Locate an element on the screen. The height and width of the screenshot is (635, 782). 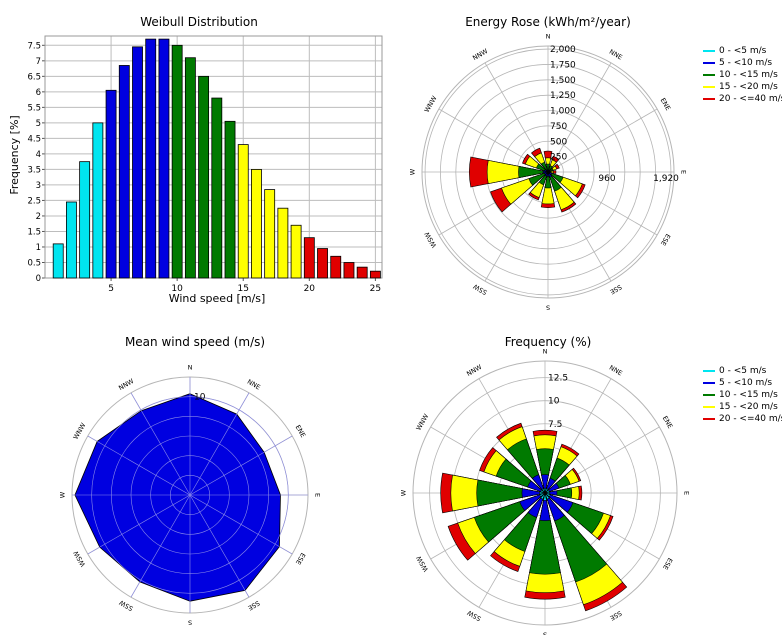
energy-radial-label: 1,750 is located at coordinates (563, 65).